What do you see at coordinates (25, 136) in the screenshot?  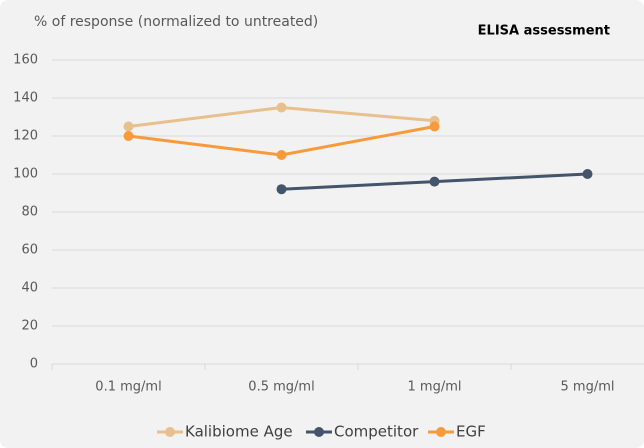 I see `y-tick-label: 120` at bounding box center [25, 136].